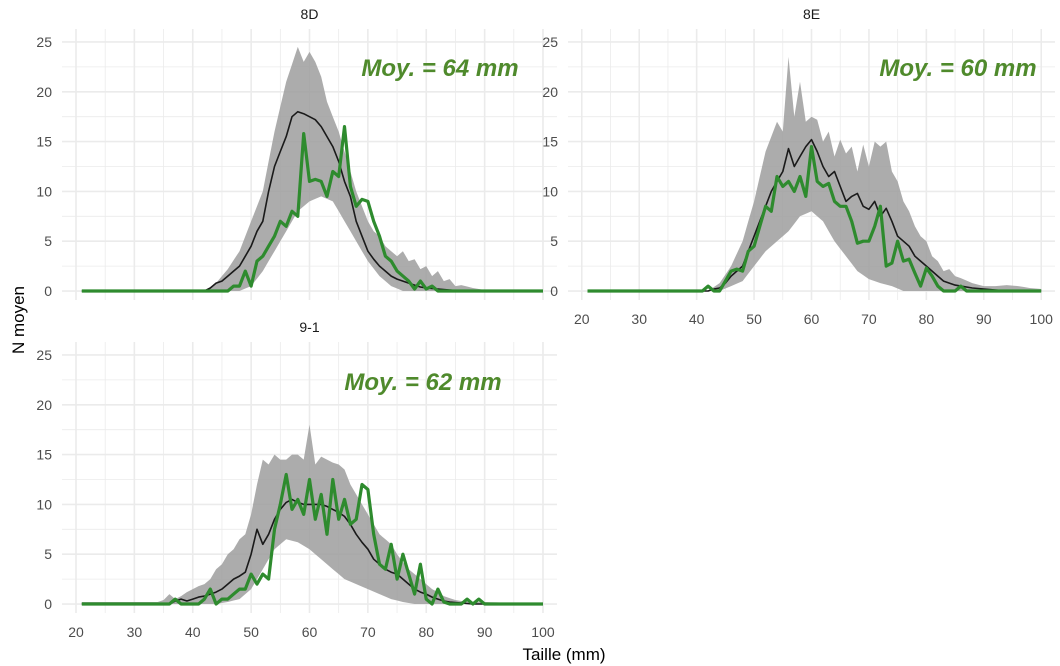 The height and width of the screenshot is (666, 1060). What do you see at coordinates (310, 14) in the screenshot?
I see `facet-strip-label: 8D` at bounding box center [310, 14].